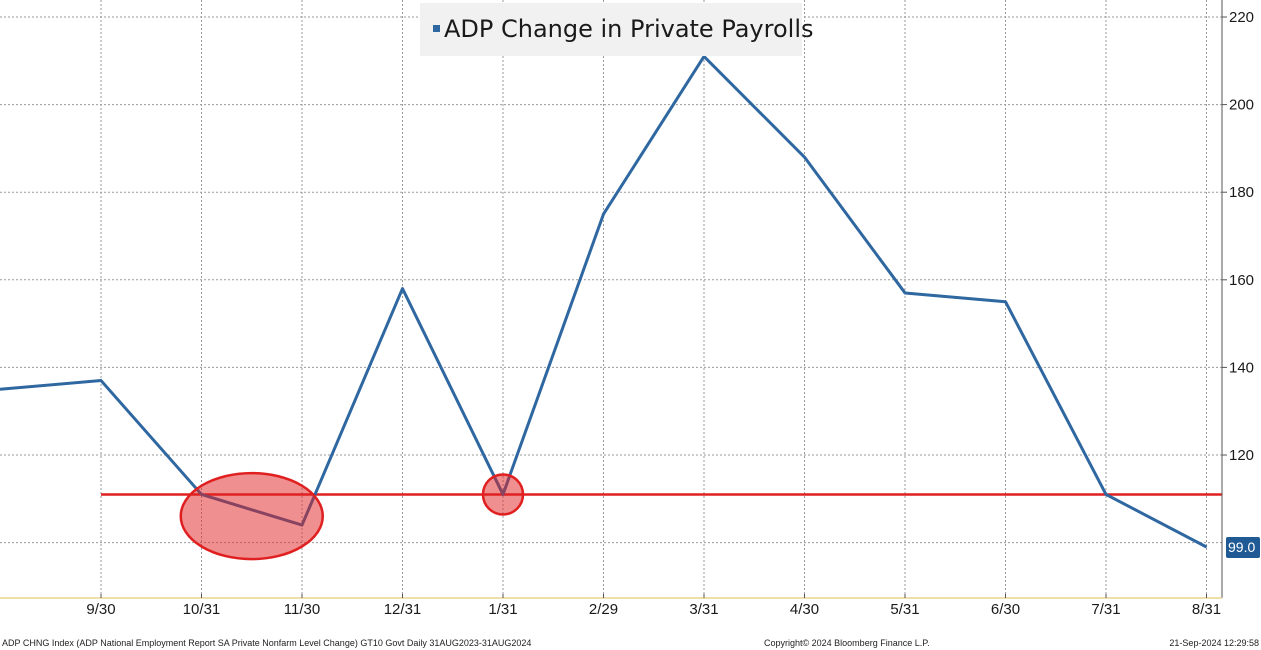 The width and height of the screenshot is (1261, 650). I want to click on annotation-group, so click(352, 516).